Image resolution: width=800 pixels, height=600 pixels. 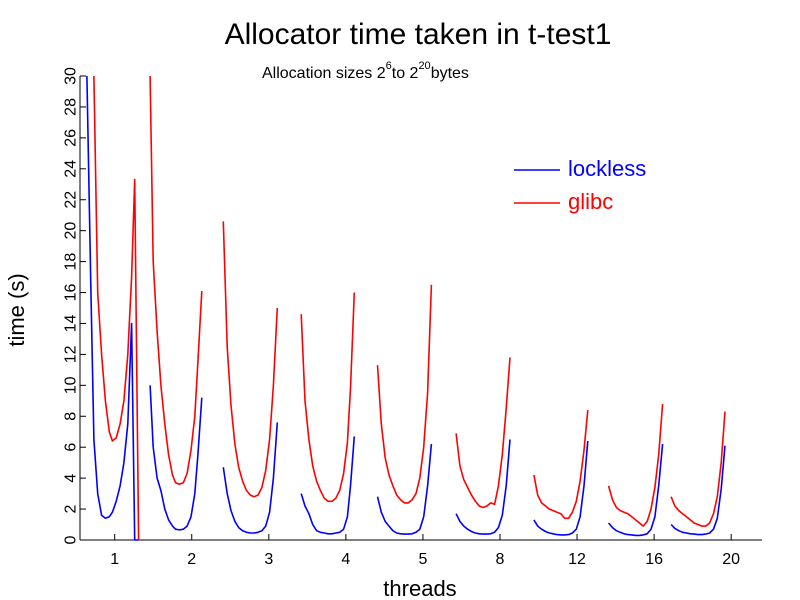 I want to click on subtitle-exponent-2: 20, so click(x=424, y=66).